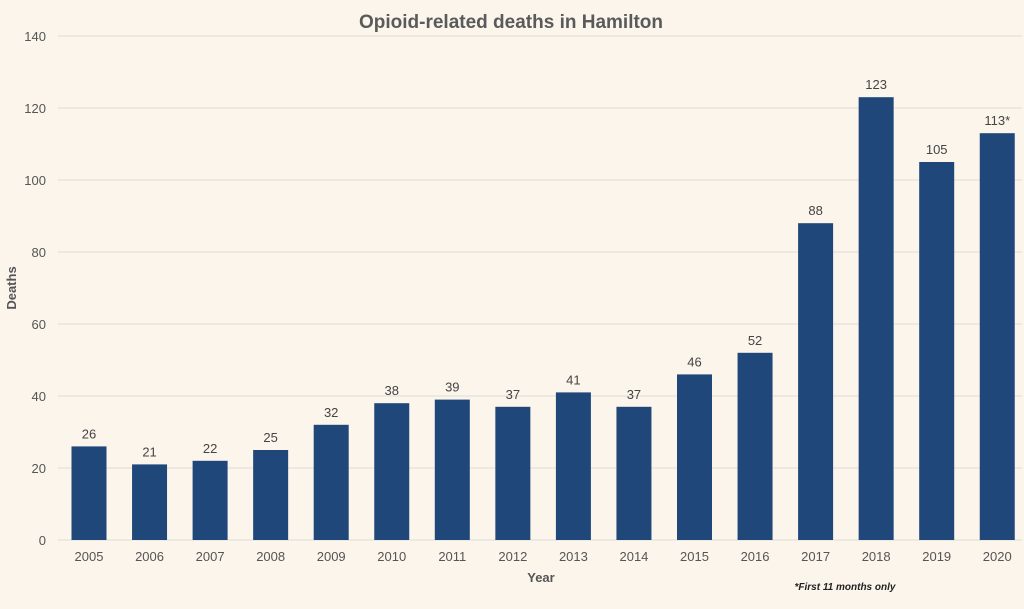 This screenshot has height=609, width=1024. Describe the element at coordinates (694, 556) in the screenshot. I see `x-tick-label: 2015` at that location.